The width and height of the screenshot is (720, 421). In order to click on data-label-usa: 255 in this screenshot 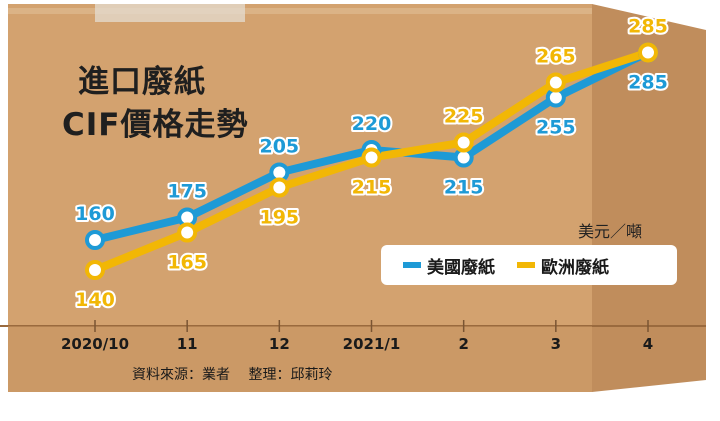, I will do `click(556, 128)`.